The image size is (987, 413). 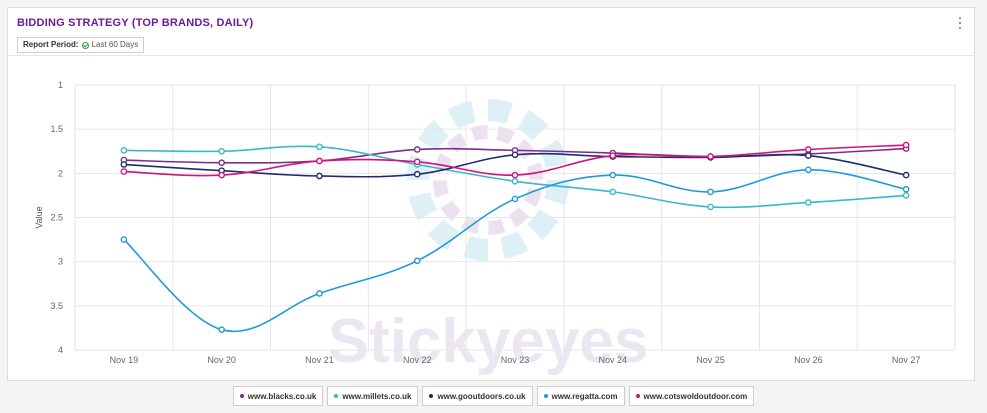 I want to click on x-tick-label: Nov 20, so click(x=221, y=360).